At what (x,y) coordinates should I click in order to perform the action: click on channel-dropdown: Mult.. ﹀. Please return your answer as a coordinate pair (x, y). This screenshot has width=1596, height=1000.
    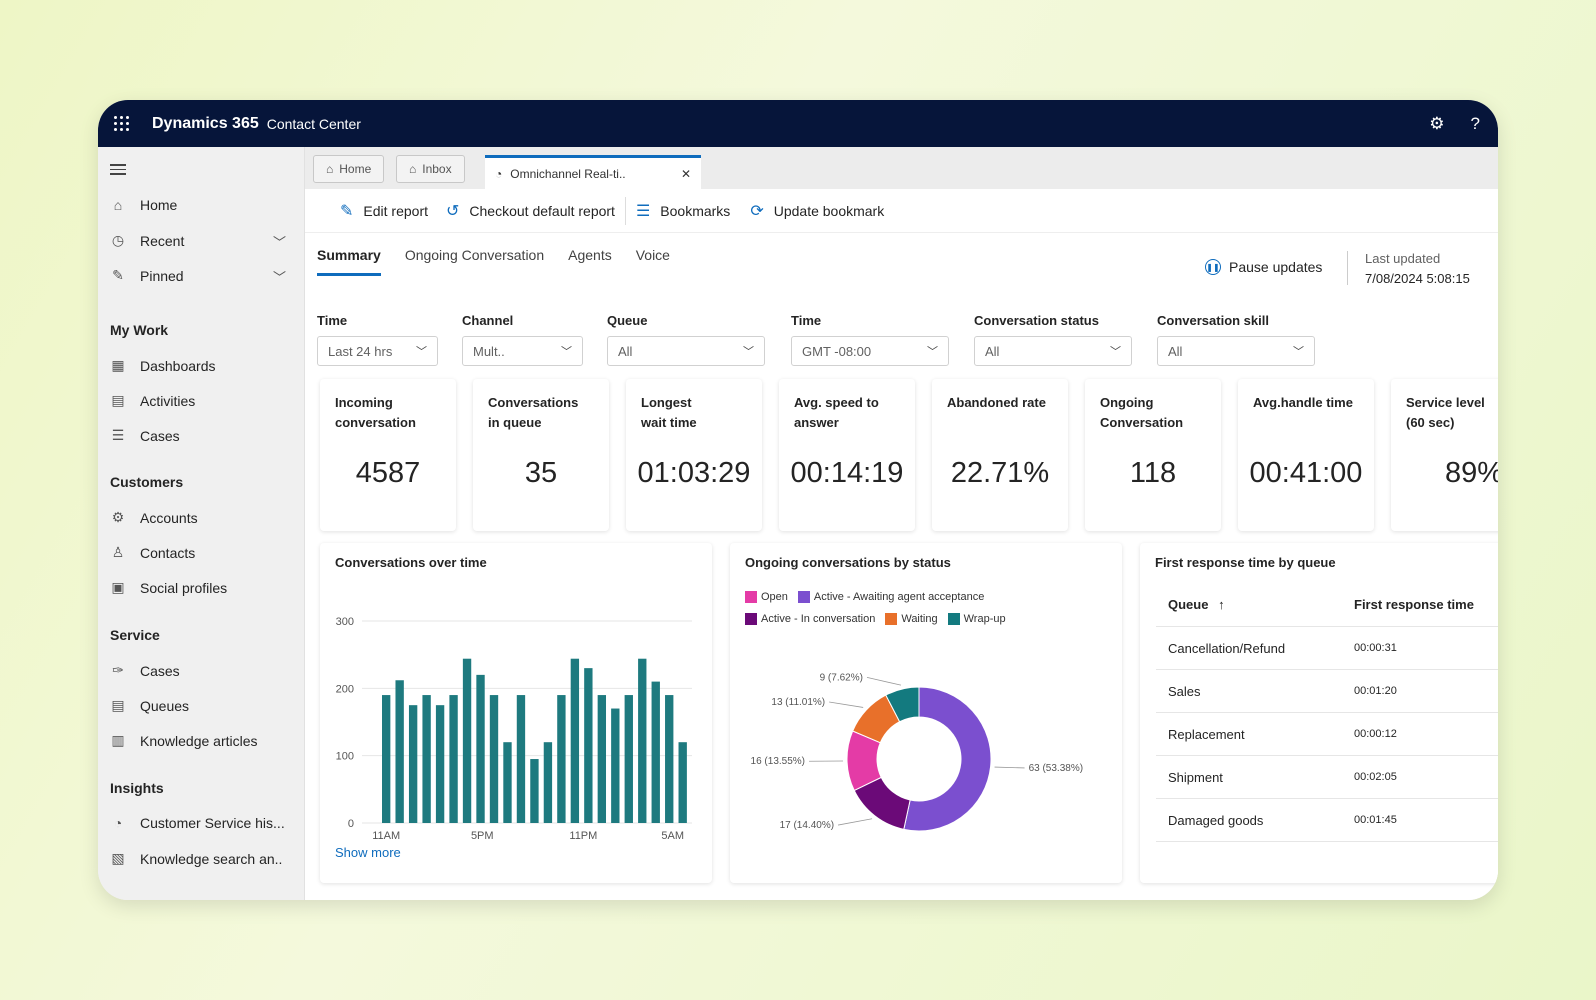
    Looking at the image, I should click on (522, 351).